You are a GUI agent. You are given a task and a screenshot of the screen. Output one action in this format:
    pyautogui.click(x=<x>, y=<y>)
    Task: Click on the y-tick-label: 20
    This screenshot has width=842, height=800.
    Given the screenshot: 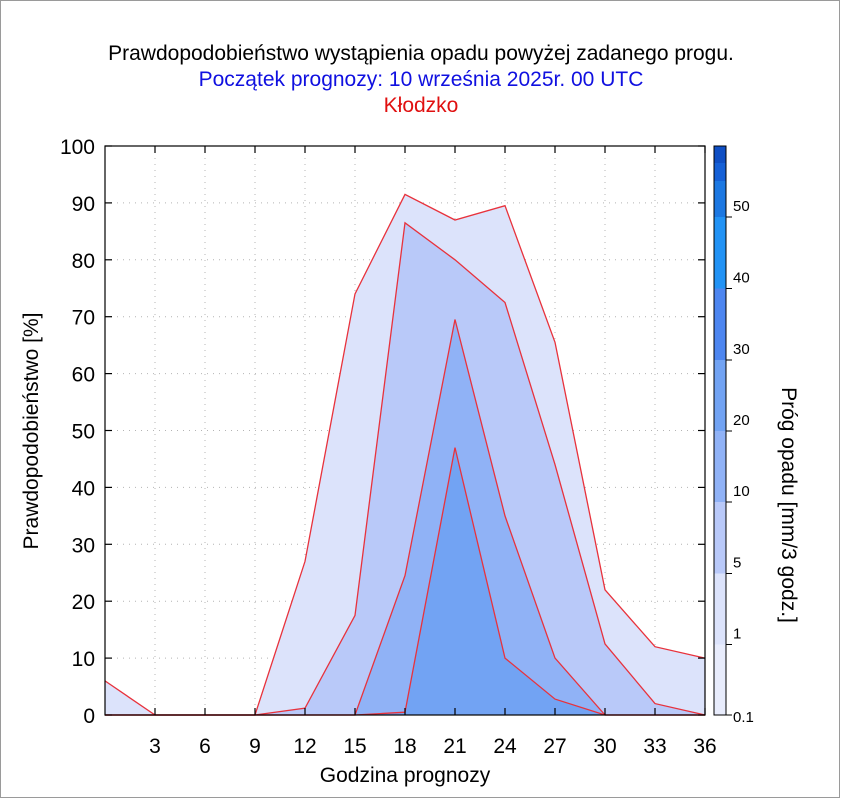 What is the action you would take?
    pyautogui.click(x=83, y=602)
    